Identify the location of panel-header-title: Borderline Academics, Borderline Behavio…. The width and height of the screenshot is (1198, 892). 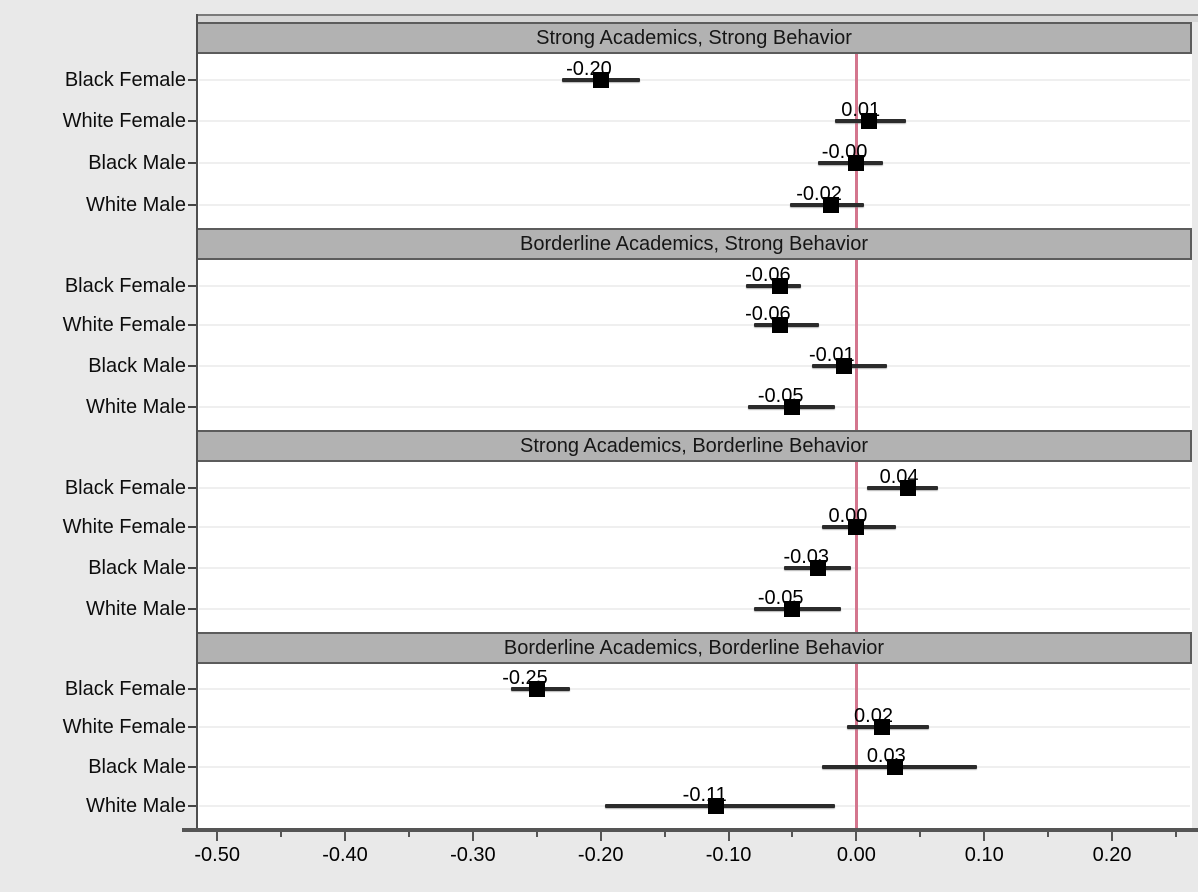
(694, 648).